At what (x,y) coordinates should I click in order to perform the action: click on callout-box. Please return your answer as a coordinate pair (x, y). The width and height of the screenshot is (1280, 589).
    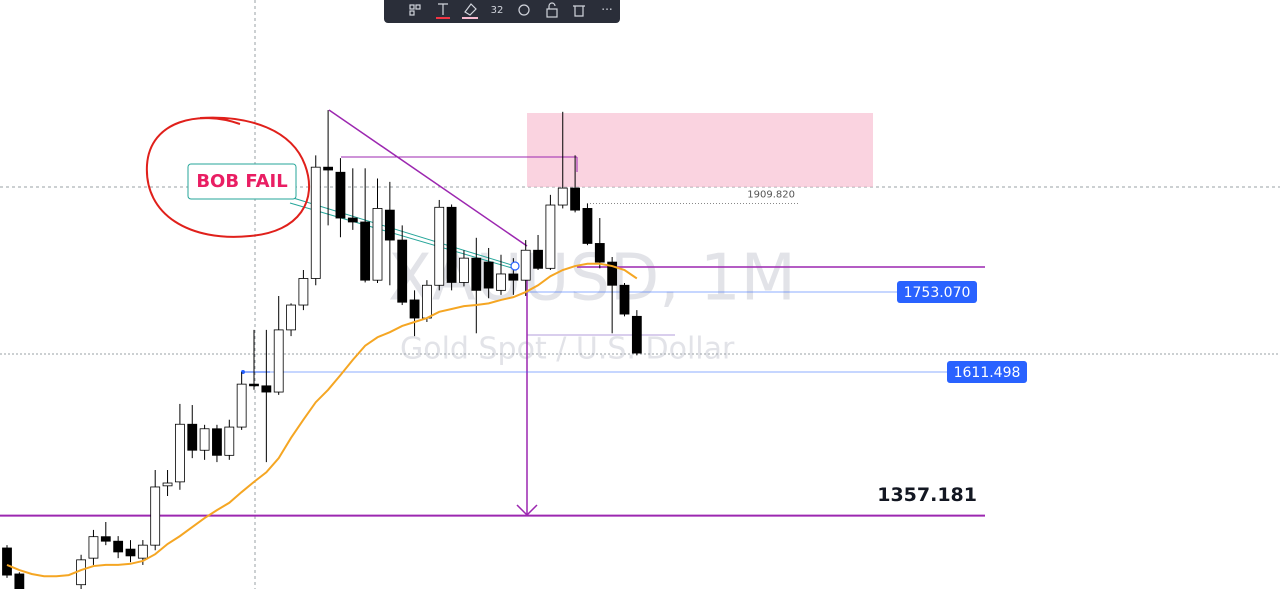
    Looking at the image, I should click on (242, 181).